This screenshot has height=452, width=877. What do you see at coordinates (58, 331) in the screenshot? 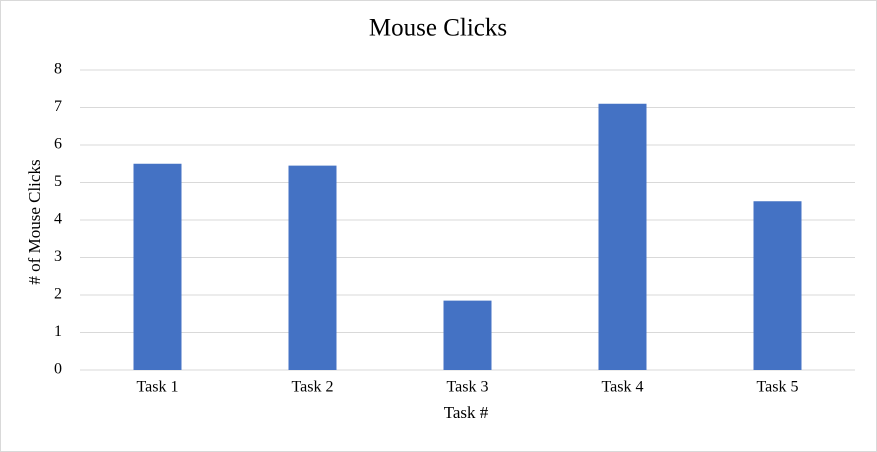
I see `y-tick-label: 1` at bounding box center [58, 331].